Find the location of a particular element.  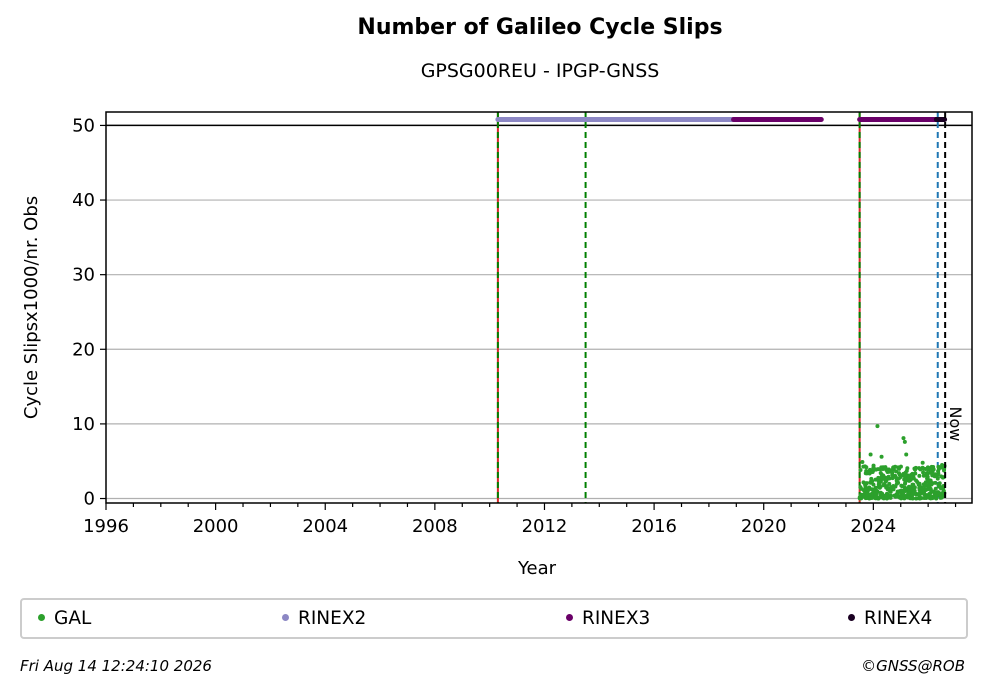

x-tick-label: 2008 is located at coordinates (435, 526).